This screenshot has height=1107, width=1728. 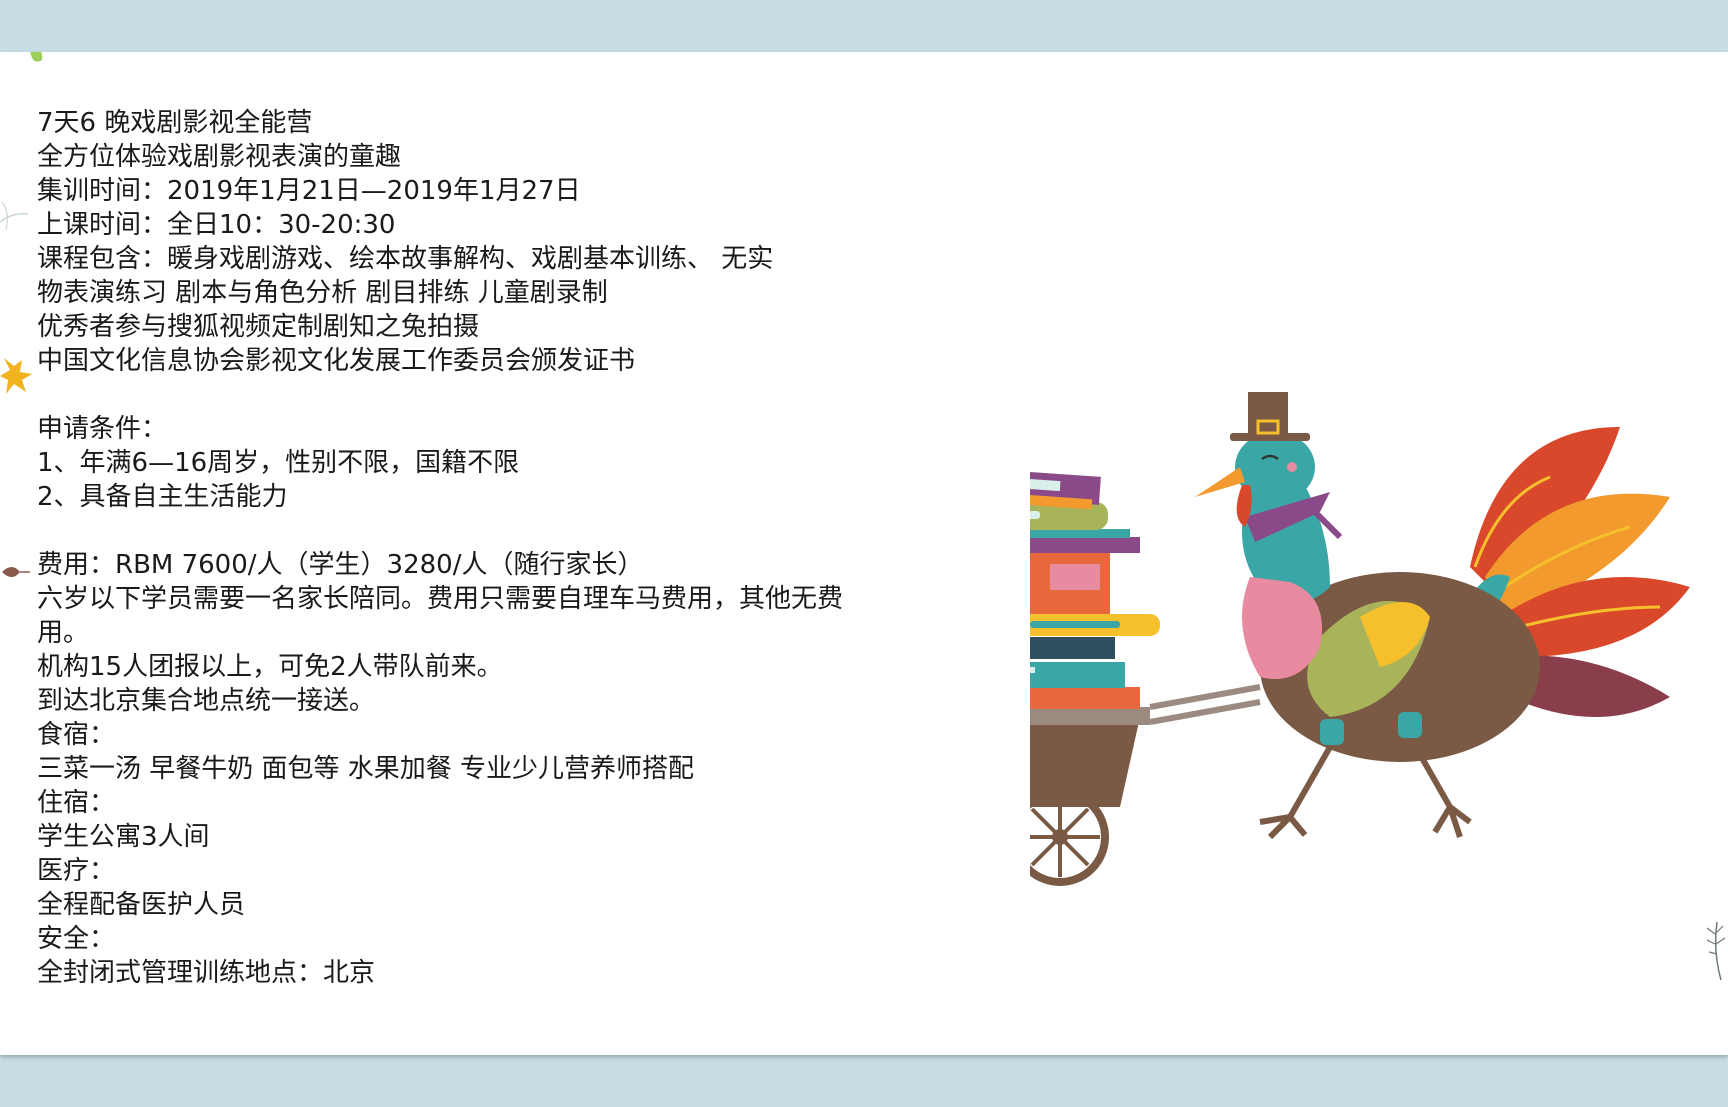 I want to click on safety-heading: 安全：, so click(x=76, y=939).